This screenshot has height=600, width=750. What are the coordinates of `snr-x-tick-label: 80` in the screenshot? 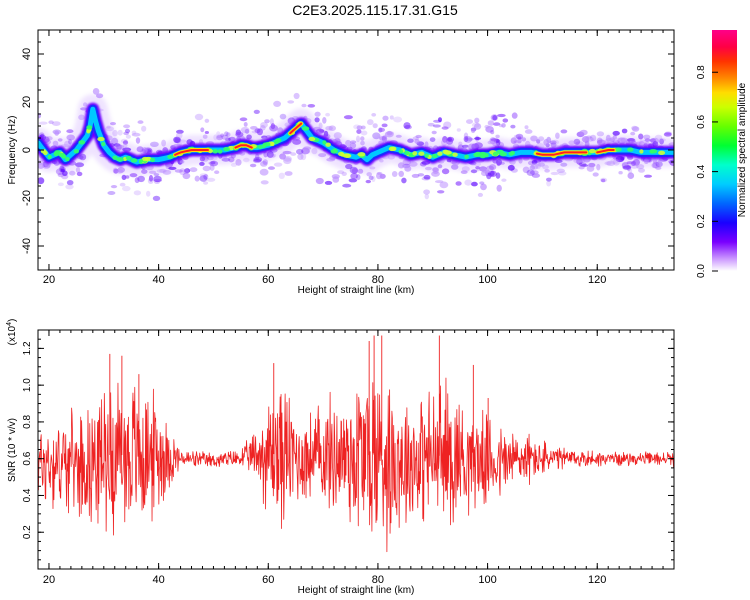 It's located at (378, 580).